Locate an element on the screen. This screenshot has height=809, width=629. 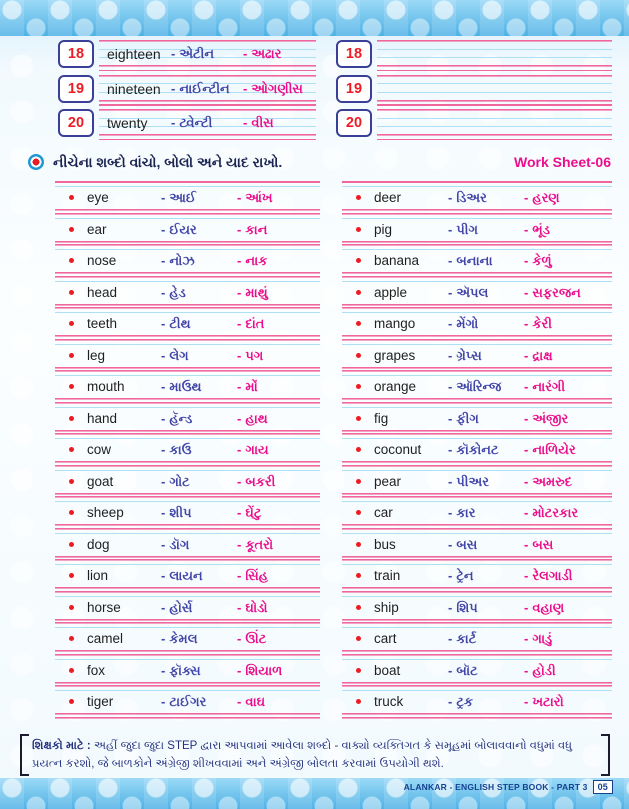
number-box: 19 is located at coordinates (76, 88).